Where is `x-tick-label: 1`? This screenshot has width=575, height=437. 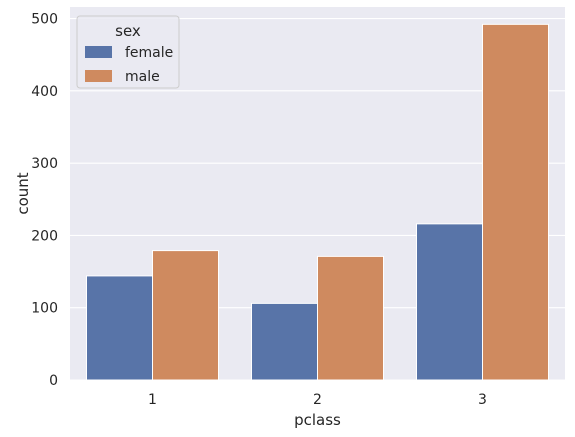
x-tick-label: 1 is located at coordinates (152, 400).